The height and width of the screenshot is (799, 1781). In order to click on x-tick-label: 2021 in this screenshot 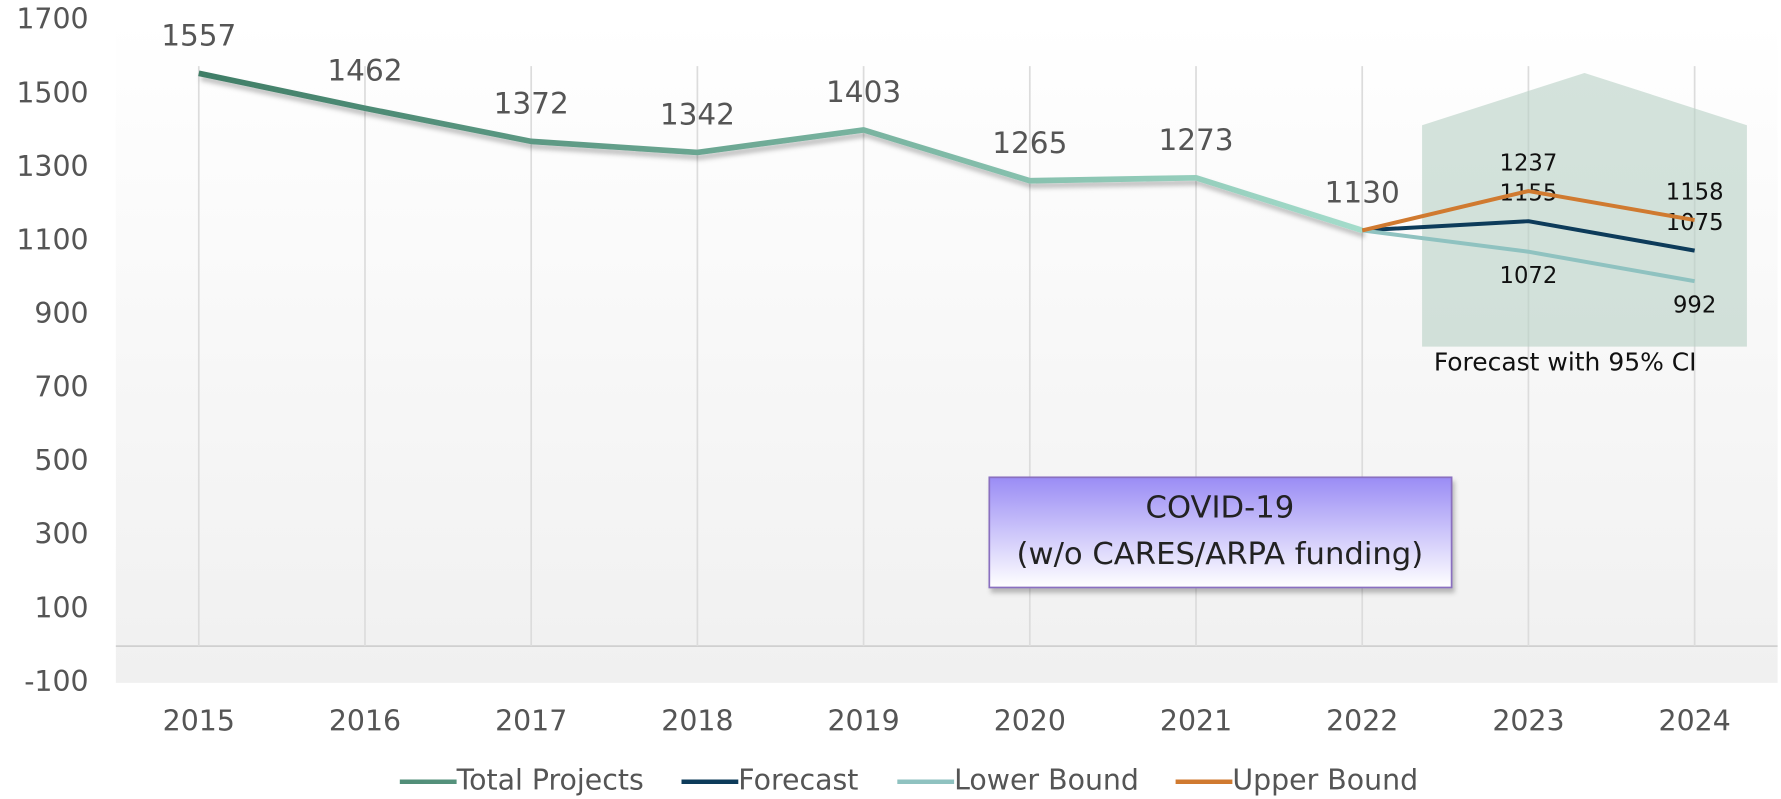, I will do `click(1196, 721)`.